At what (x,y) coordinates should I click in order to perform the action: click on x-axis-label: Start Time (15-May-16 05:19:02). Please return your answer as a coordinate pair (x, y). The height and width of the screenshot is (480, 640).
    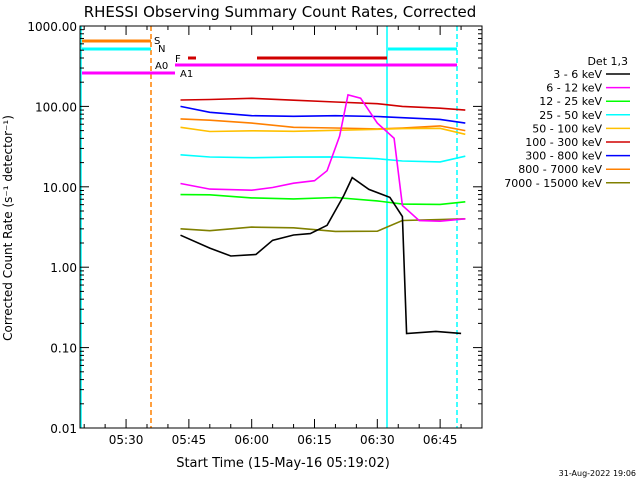
    Looking at the image, I should click on (283, 463).